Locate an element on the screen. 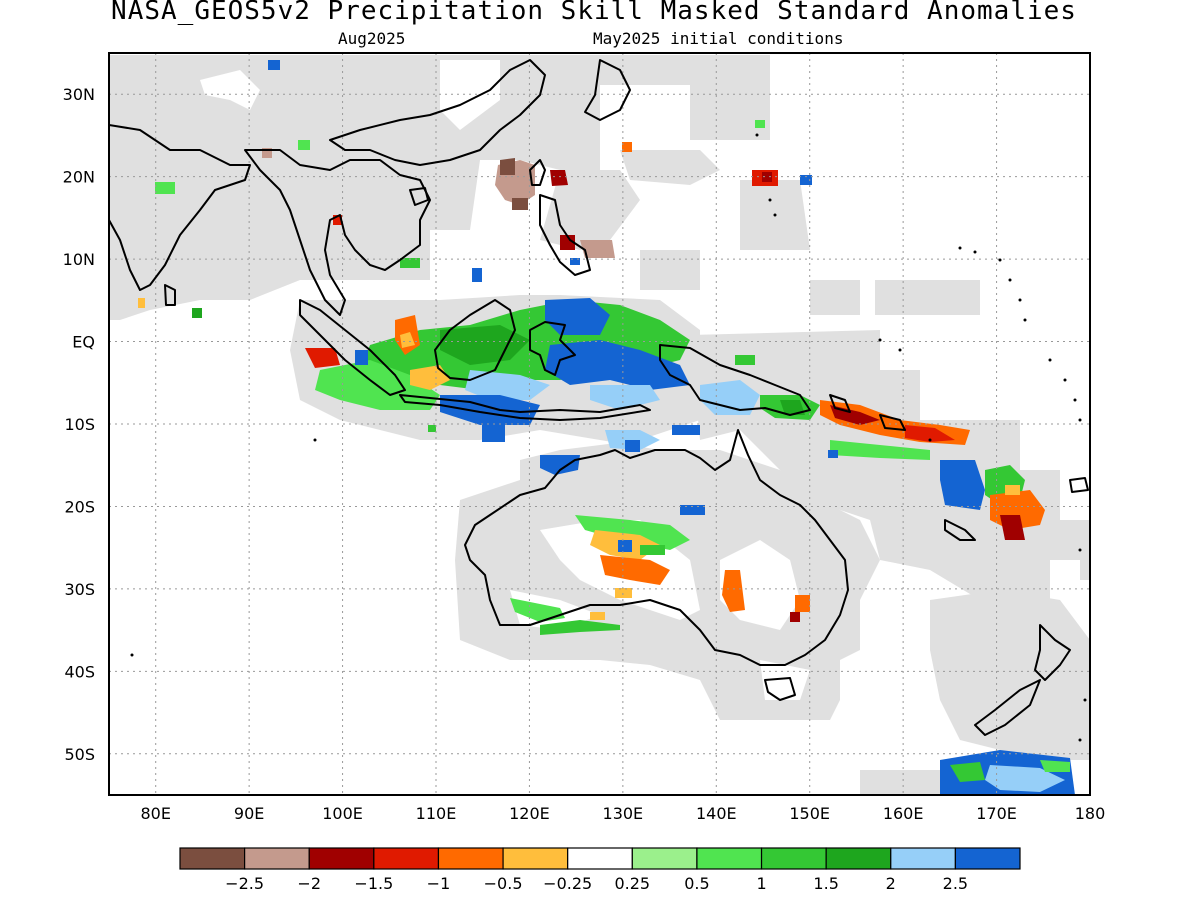 The width and height of the screenshot is (1200, 900). lat-label: 30N is located at coordinates (79, 94).